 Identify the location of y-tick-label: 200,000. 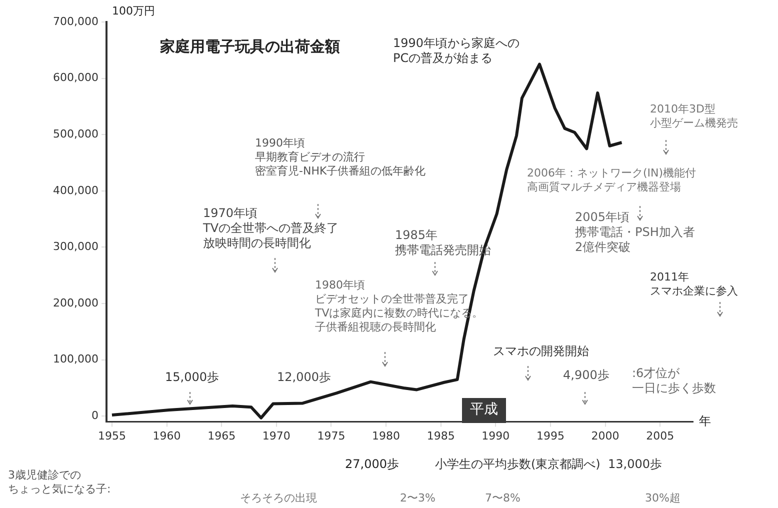
(75, 303).